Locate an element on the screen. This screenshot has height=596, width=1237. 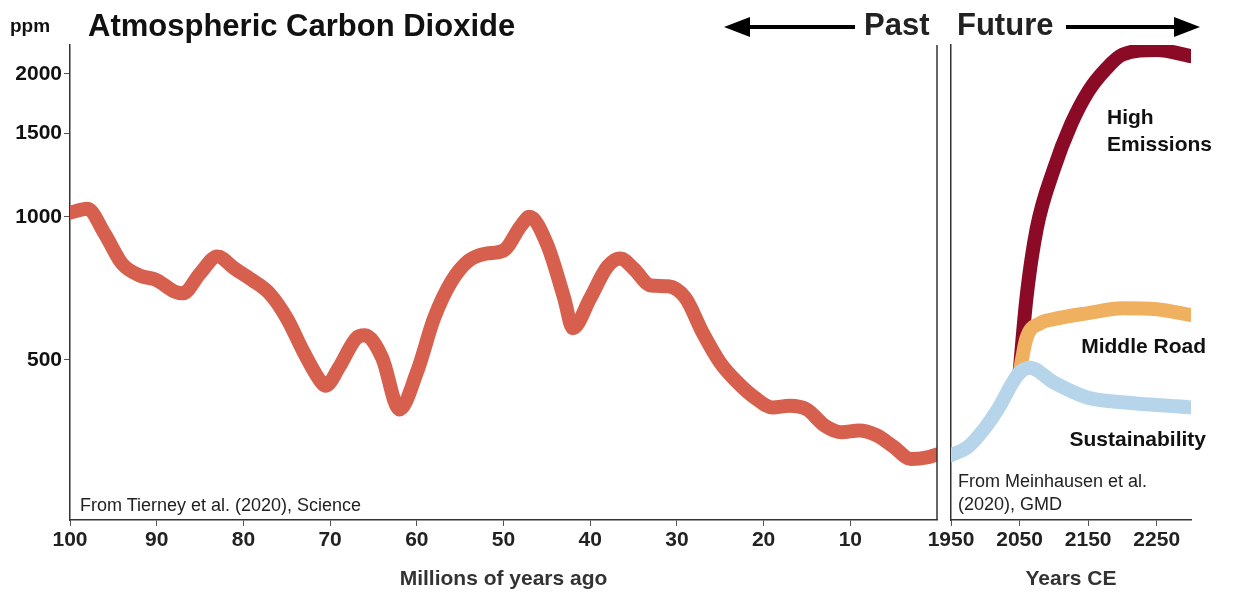
x-tick-label: 60 is located at coordinates (417, 539).